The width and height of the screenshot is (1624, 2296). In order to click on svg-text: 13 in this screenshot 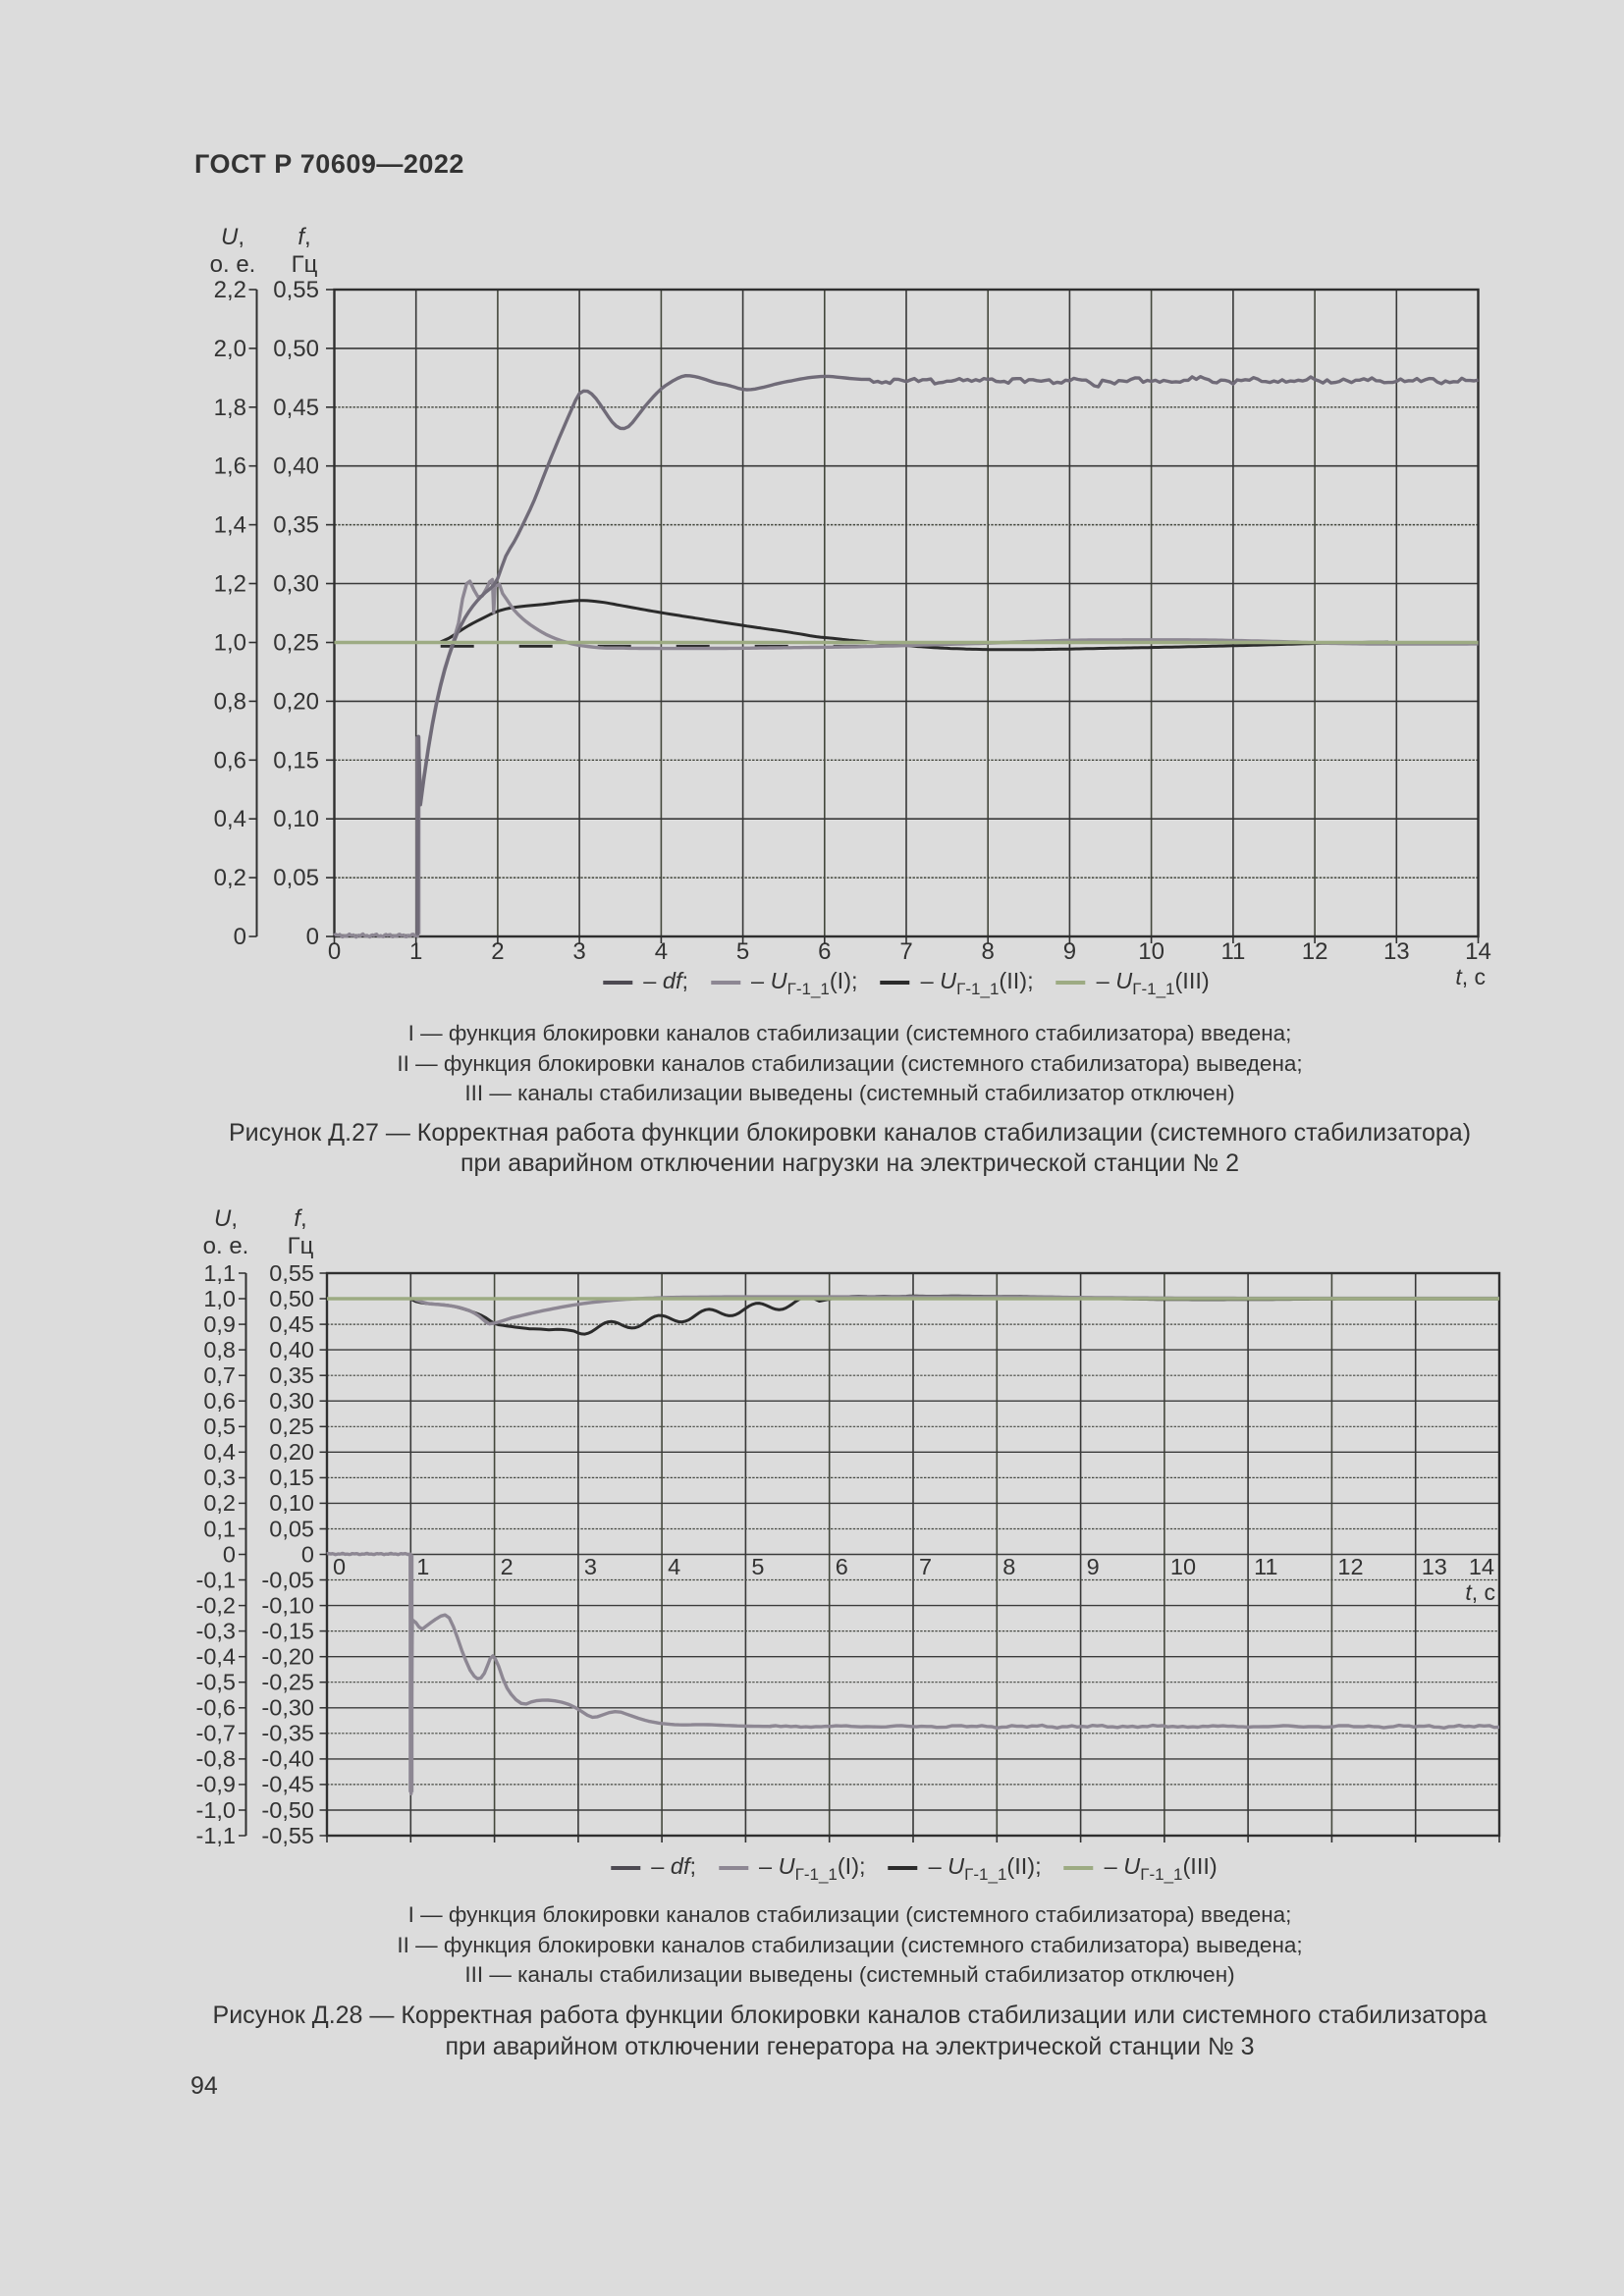, I will do `click(1434, 1567)`.